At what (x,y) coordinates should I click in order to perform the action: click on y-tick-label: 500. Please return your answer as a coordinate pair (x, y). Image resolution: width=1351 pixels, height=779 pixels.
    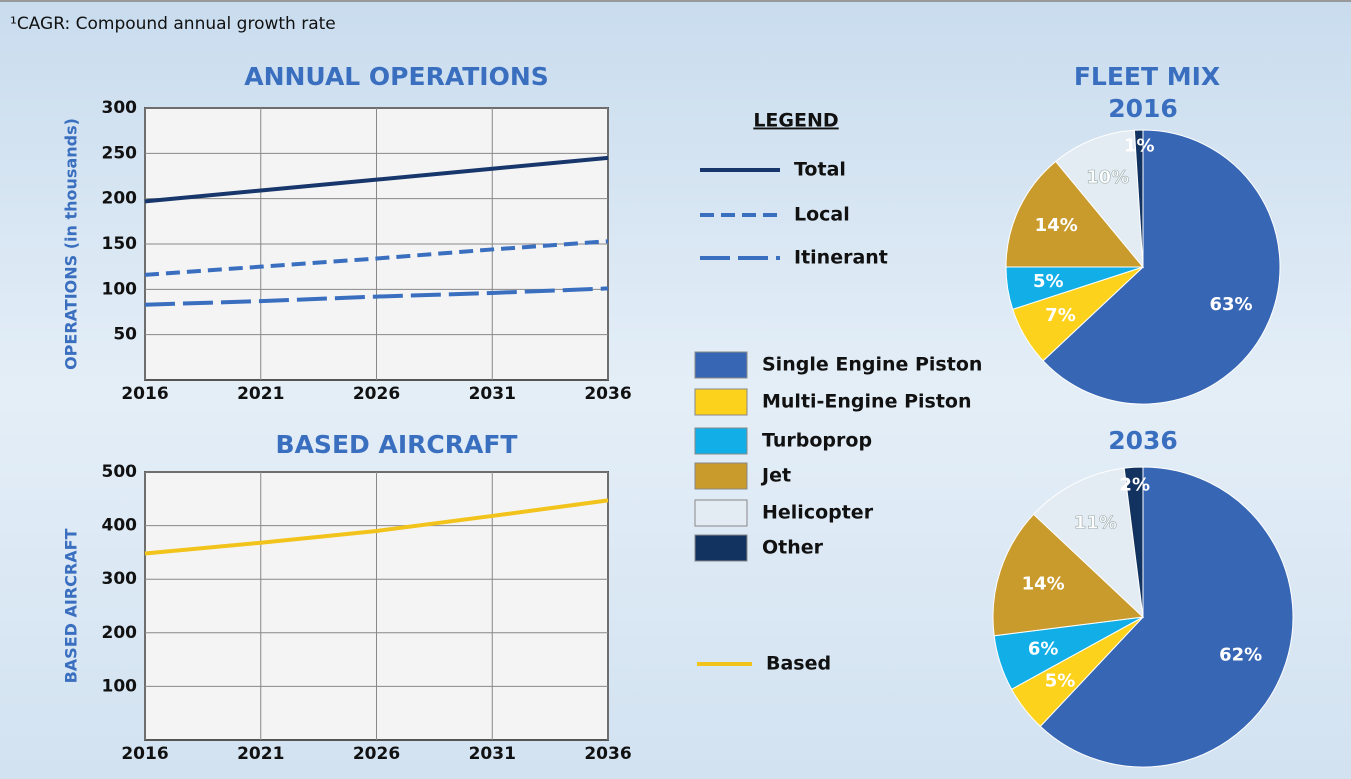
    Looking at the image, I should click on (120, 472).